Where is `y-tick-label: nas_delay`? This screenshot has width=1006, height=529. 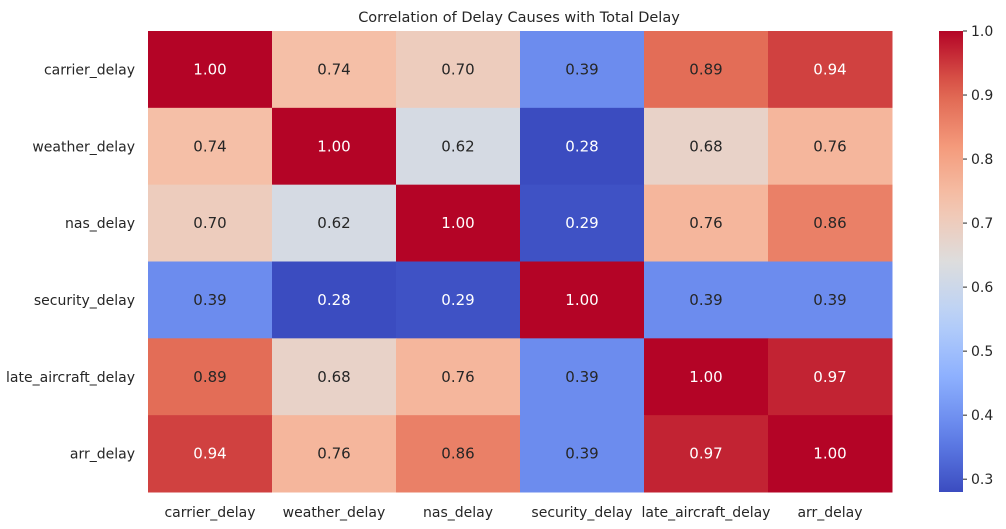
y-tick-label: nas_delay is located at coordinates (100, 224).